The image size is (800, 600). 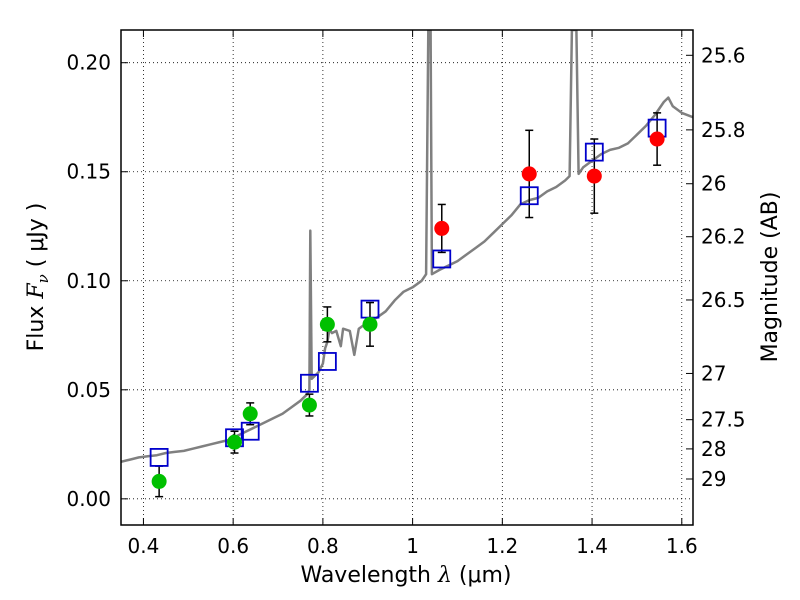 I want to click on y2-tick-label-0: 25.6, so click(x=723, y=55).